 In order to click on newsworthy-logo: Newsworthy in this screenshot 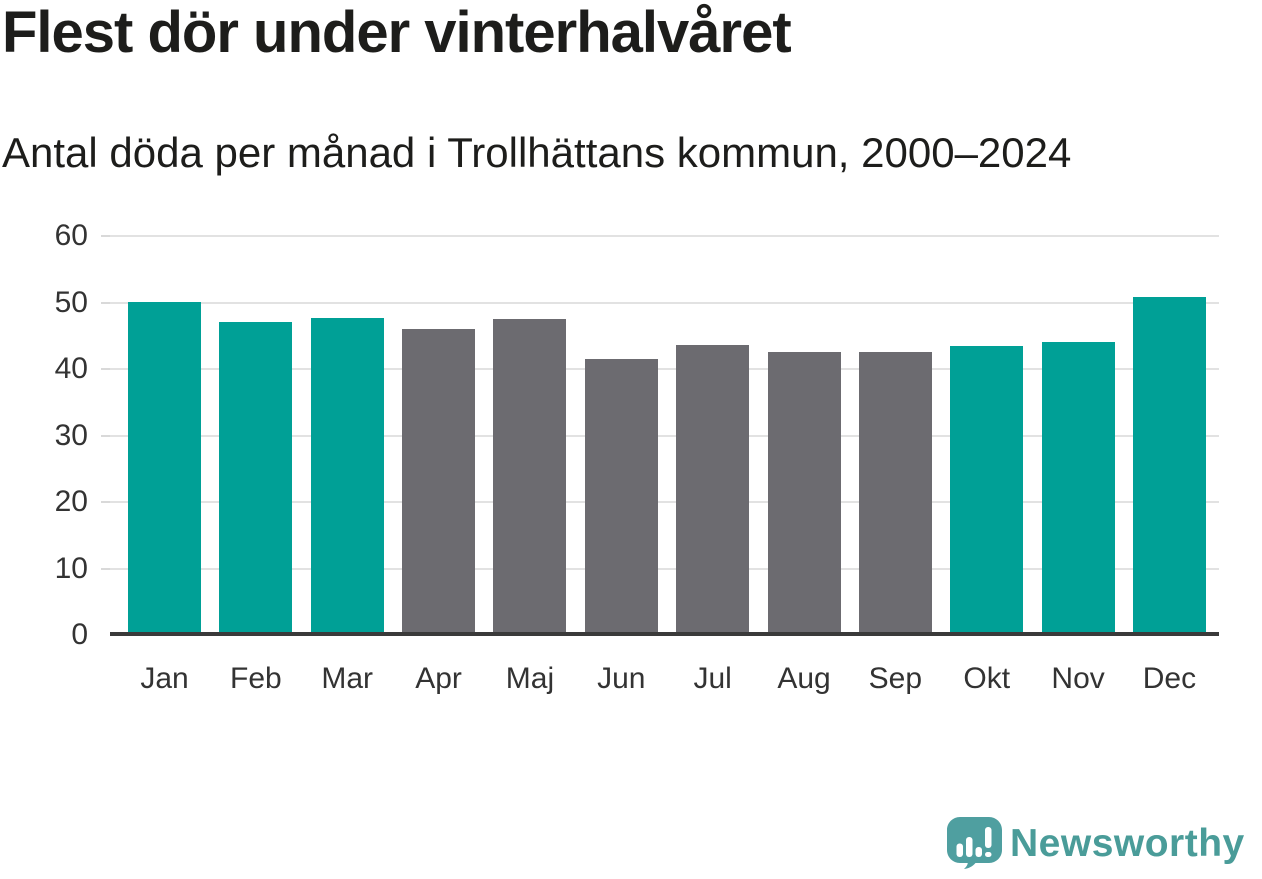, I will do `click(1095, 843)`.